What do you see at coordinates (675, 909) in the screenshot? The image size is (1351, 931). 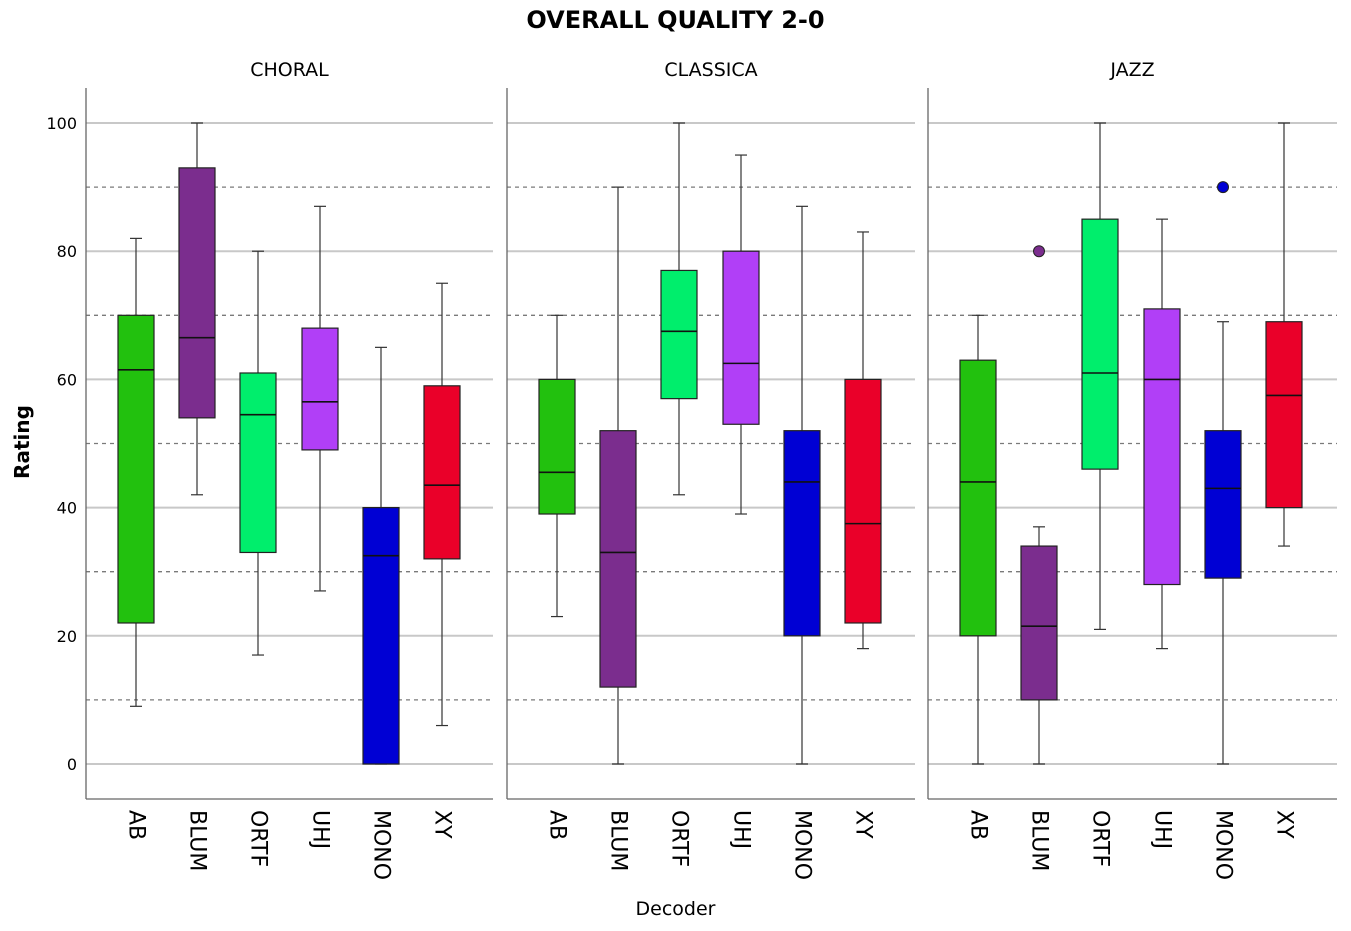 I see `x-axis-label: Decoder` at bounding box center [675, 909].